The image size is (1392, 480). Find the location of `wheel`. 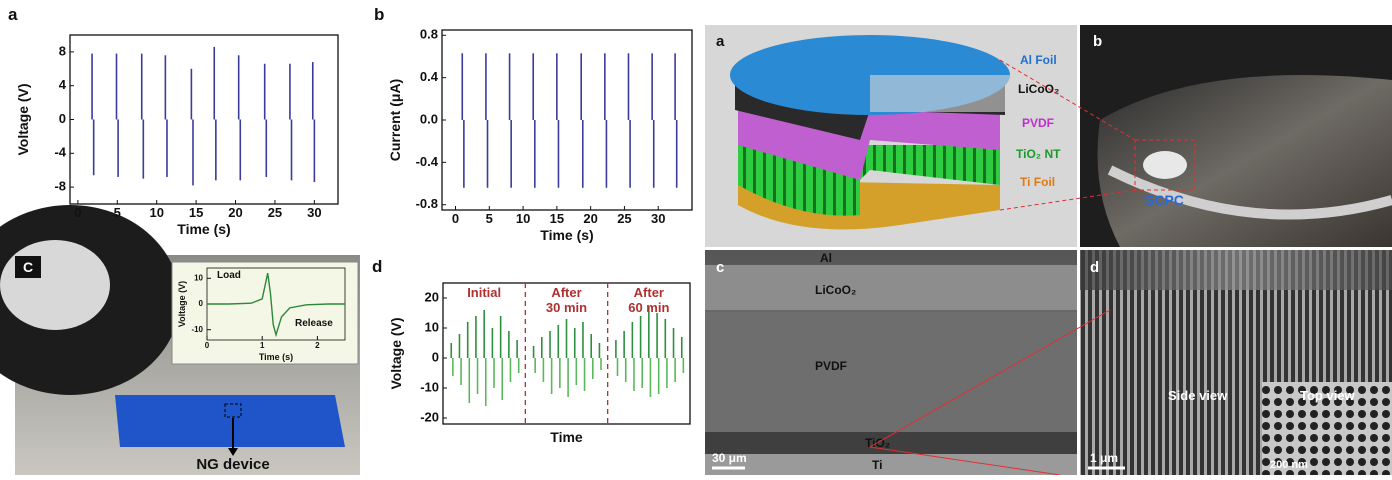

wheel is located at coordinates (55, 285).